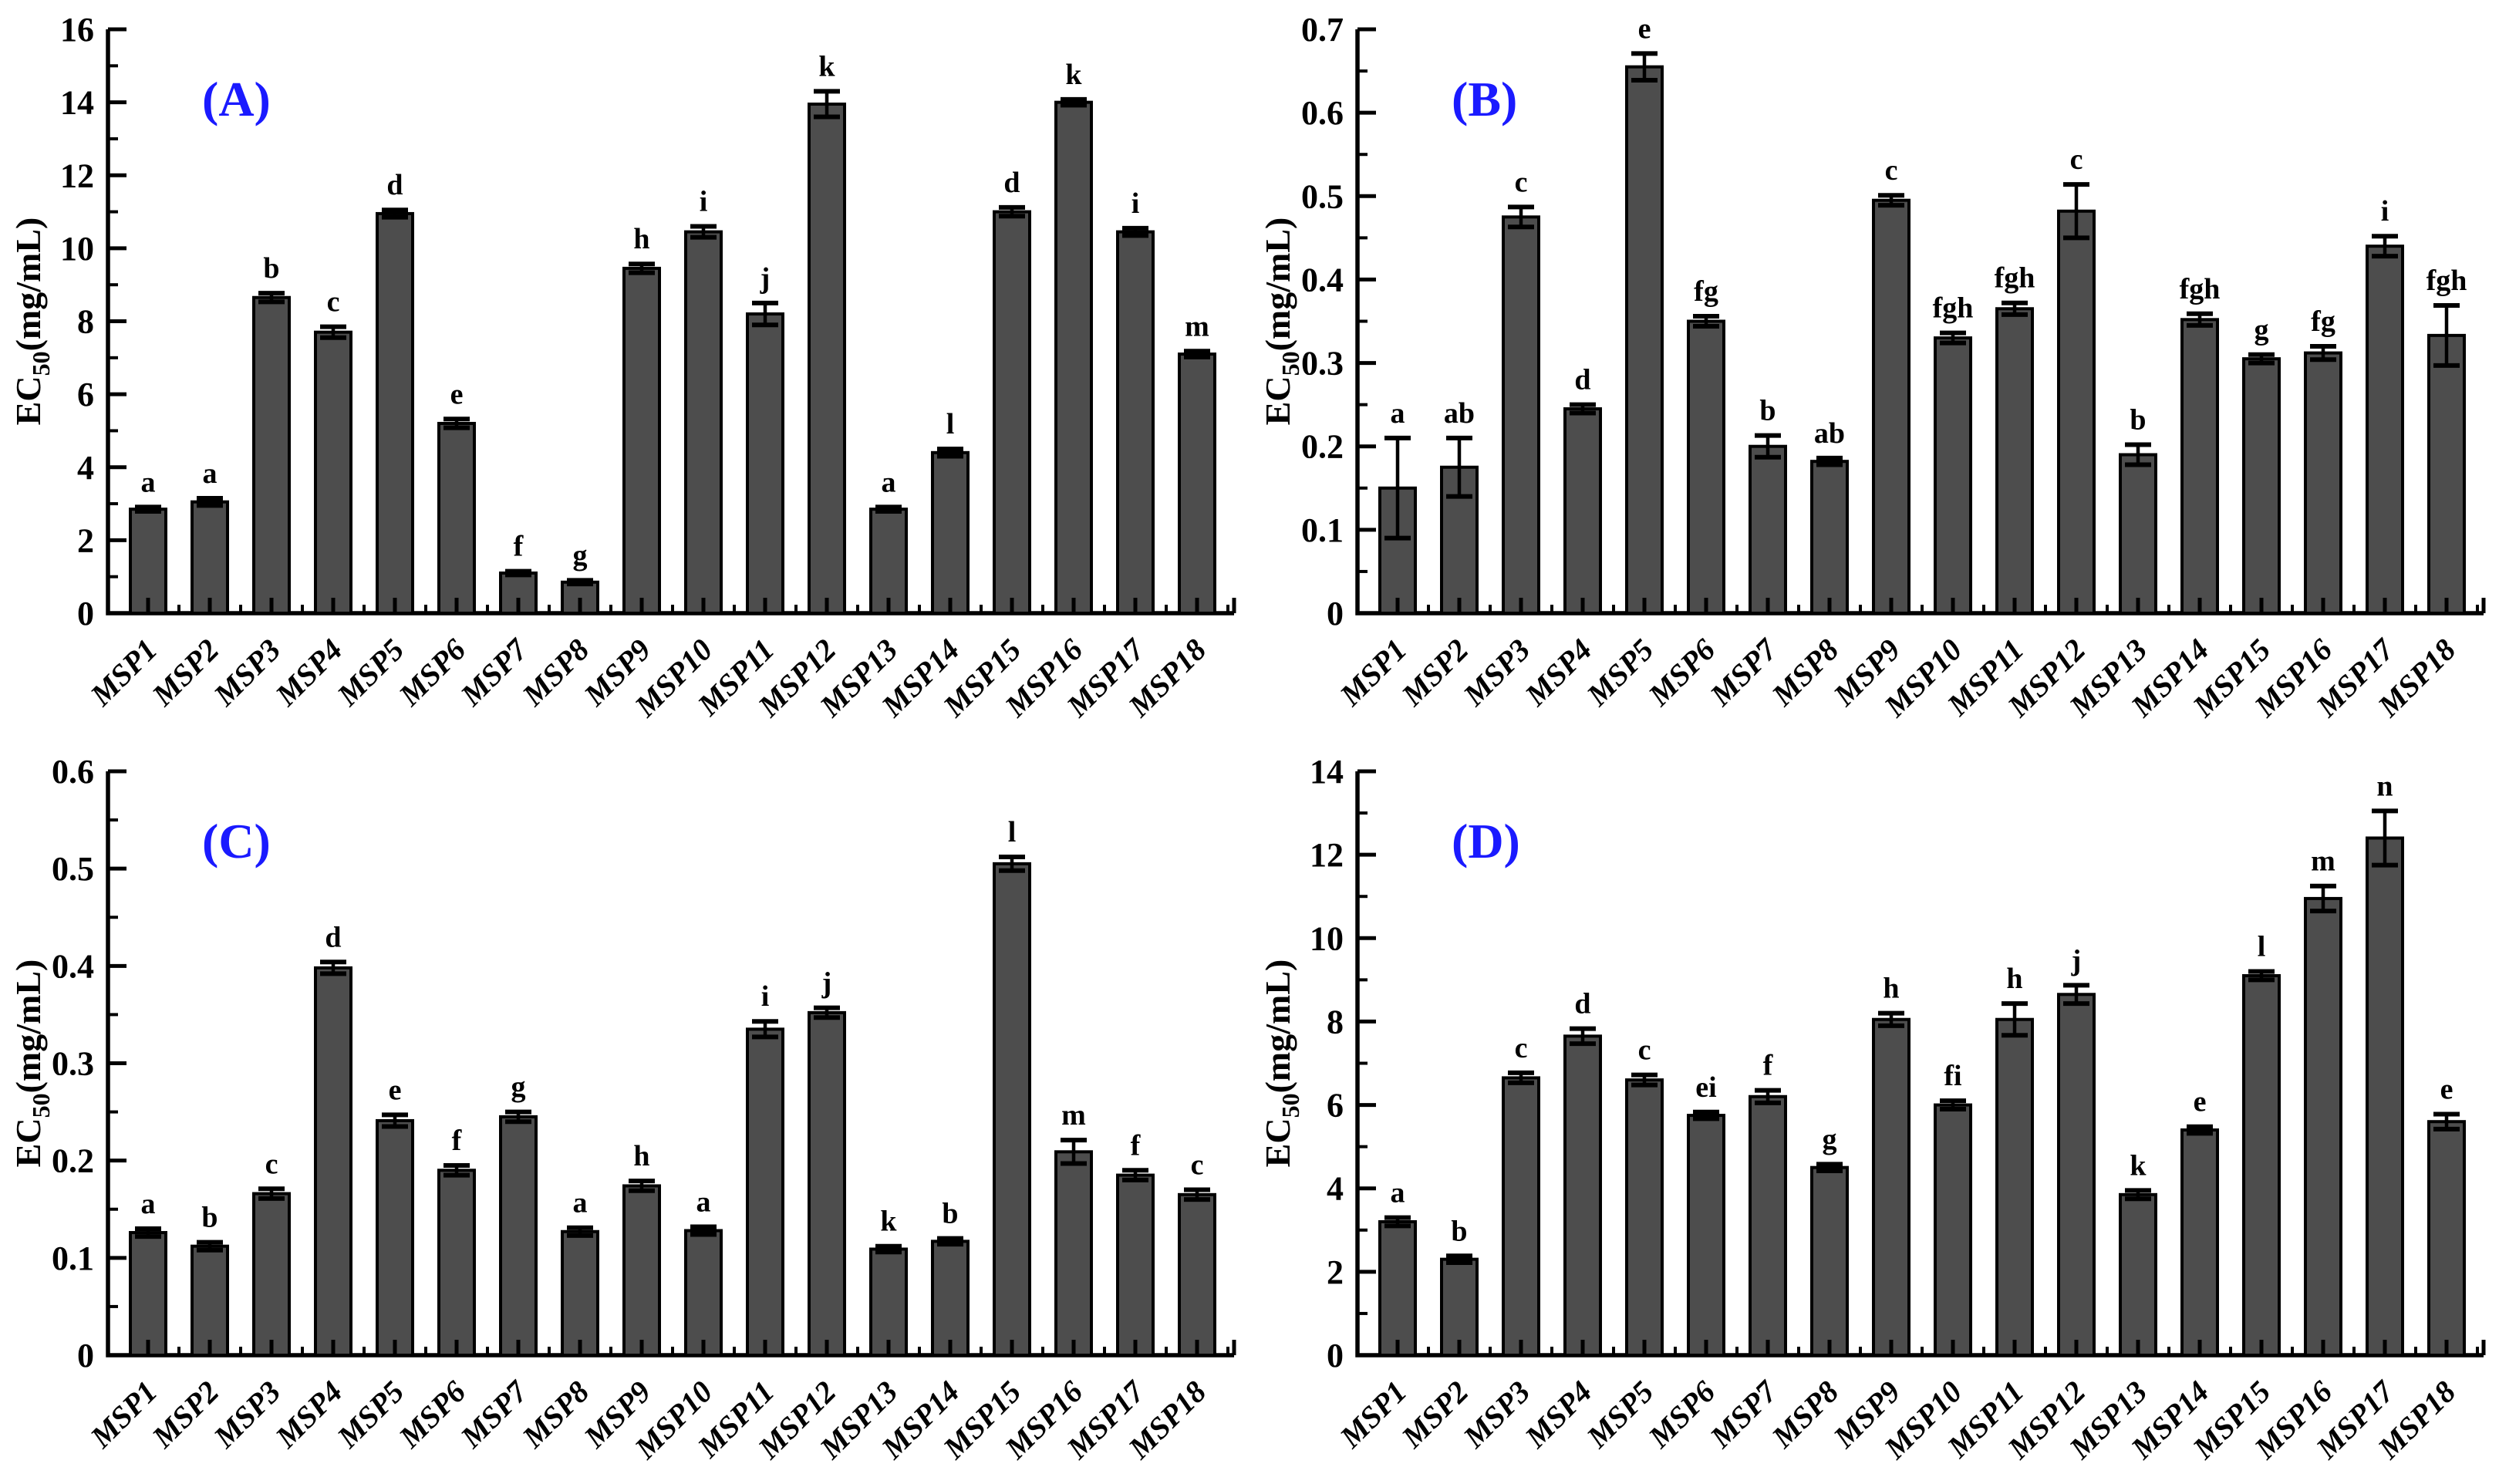 Image resolution: width=2499 pixels, height=1484 pixels. Describe the element at coordinates (1073, 1115) in the screenshot. I see `sig-letter-MSP16: m` at that location.